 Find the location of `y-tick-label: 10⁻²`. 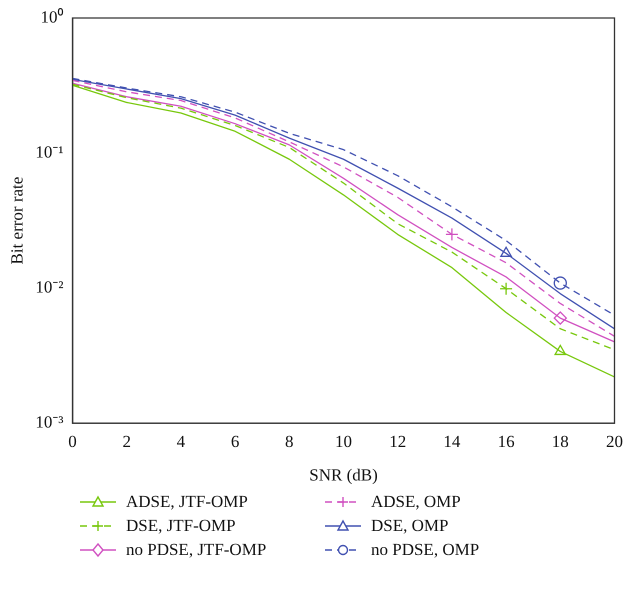

y-tick-label: 10⁻² is located at coordinates (49, 287).